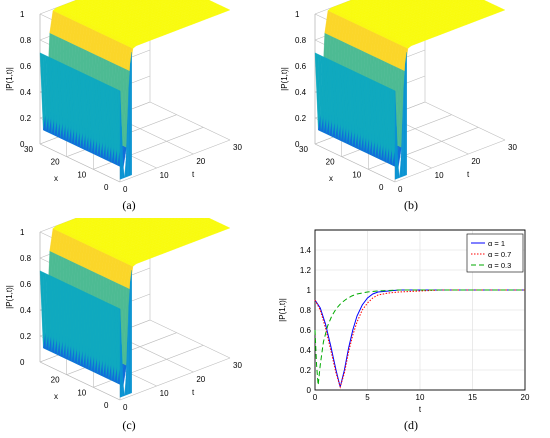 The height and width of the screenshot is (438, 550). Describe the element at coordinates (282, 310) in the screenshot. I see `y-axis-label: |P(1,t)|` at that location.